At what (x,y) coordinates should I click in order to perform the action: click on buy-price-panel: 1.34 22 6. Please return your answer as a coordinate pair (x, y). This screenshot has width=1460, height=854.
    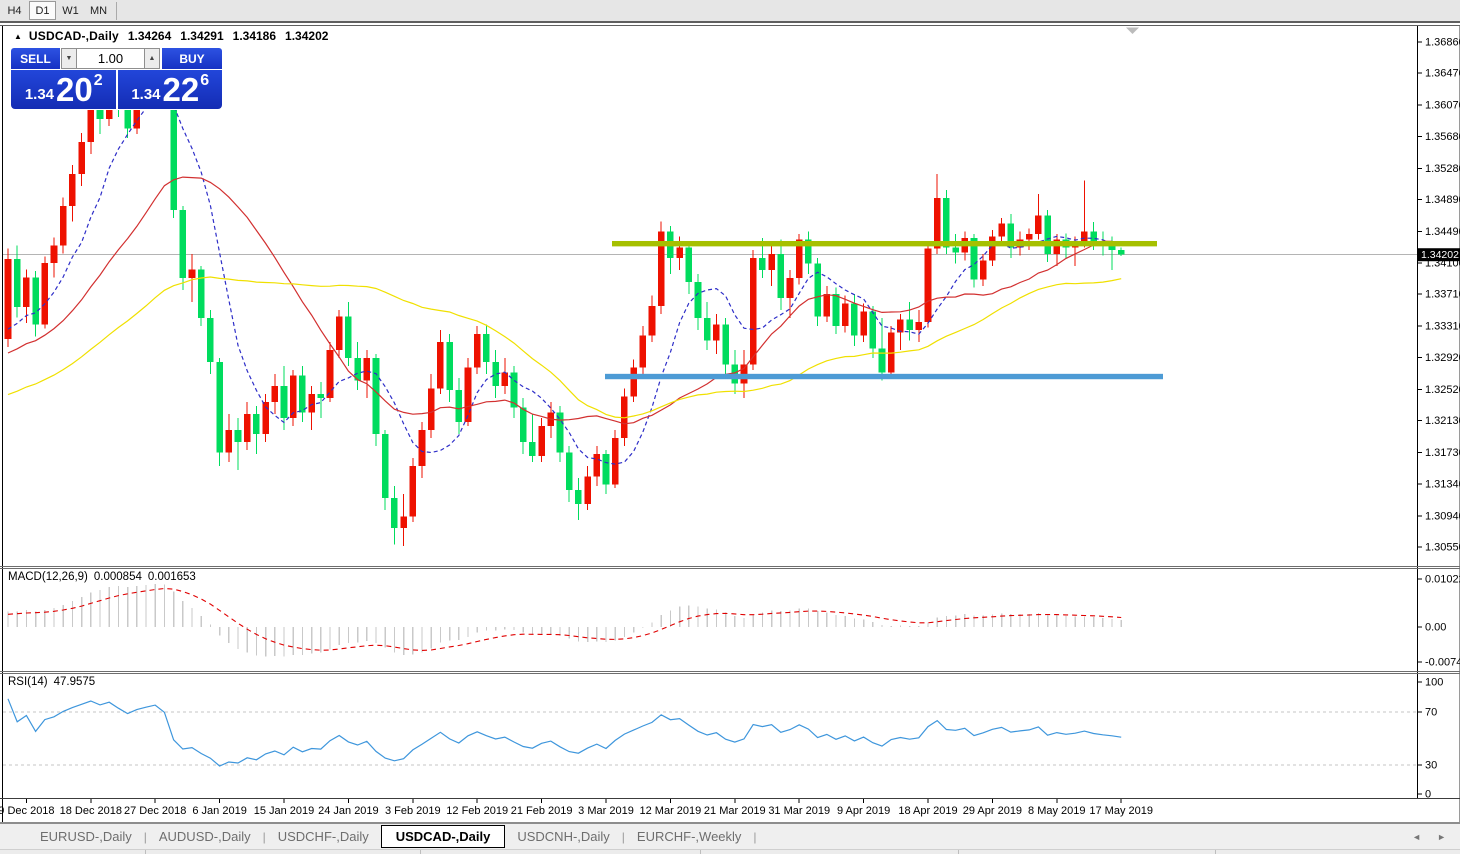
    Looking at the image, I should click on (169, 89).